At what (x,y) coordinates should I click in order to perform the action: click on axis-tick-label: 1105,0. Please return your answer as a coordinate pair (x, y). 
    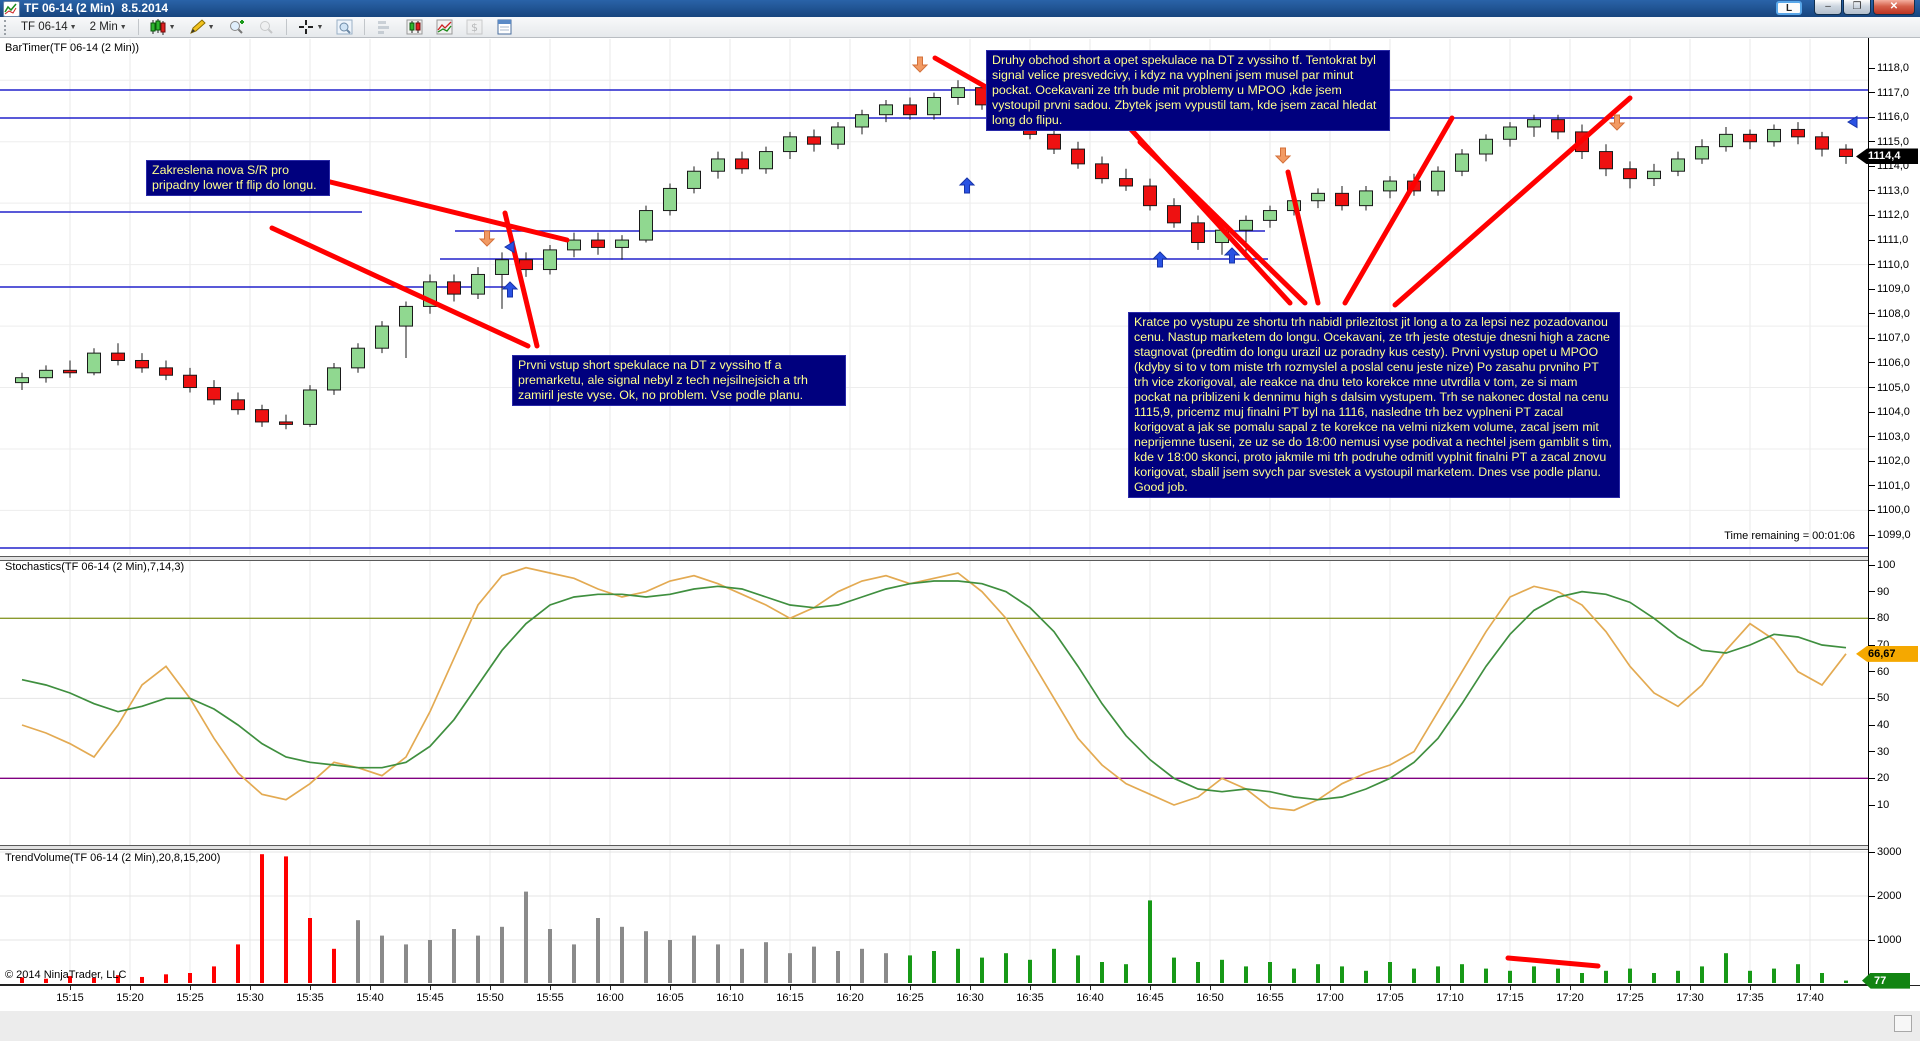
    Looking at the image, I should click on (1889, 388).